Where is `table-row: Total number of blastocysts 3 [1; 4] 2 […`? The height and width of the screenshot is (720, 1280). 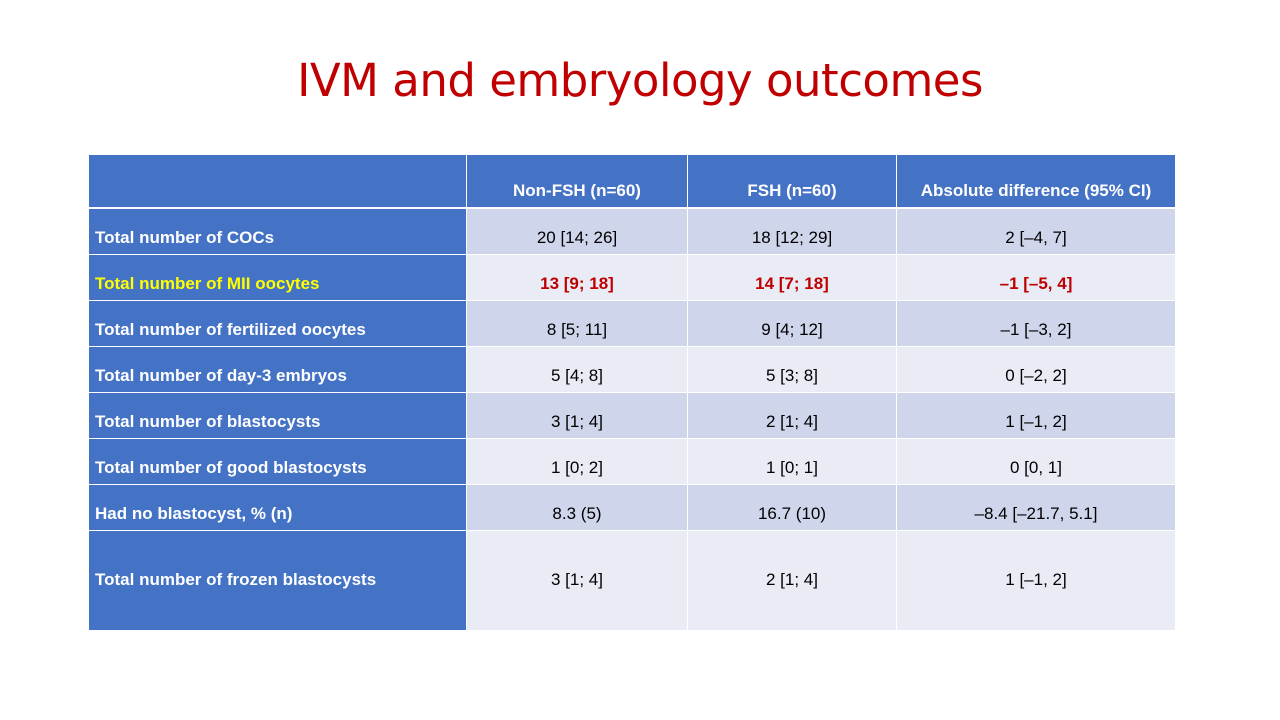
table-row: Total number of blastocysts 3 [1; 4] 2 [… is located at coordinates (632, 415).